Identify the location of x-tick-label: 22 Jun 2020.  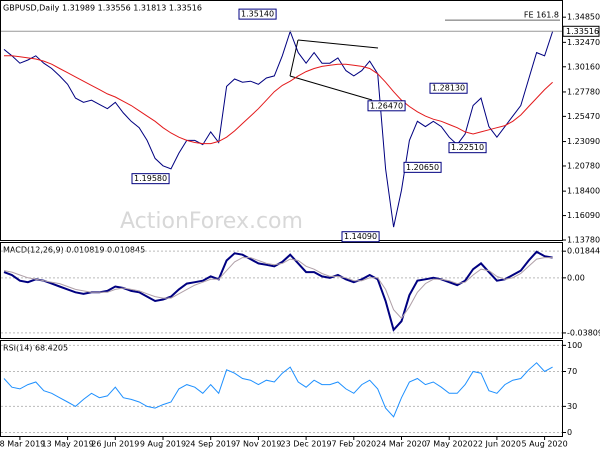
(497, 444).